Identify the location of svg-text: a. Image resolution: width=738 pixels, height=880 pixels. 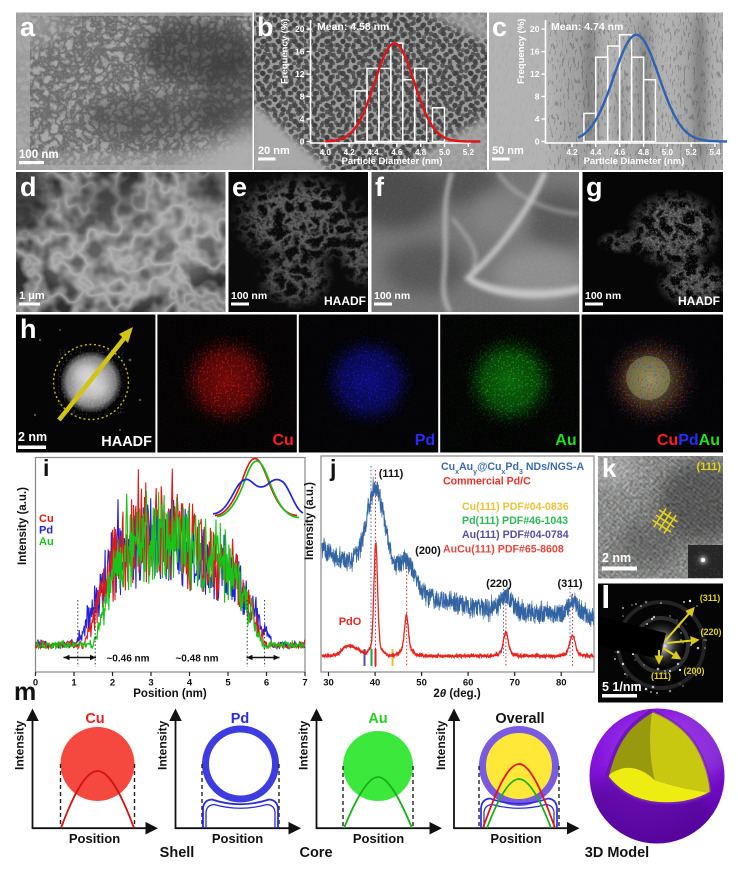
(28, 27).